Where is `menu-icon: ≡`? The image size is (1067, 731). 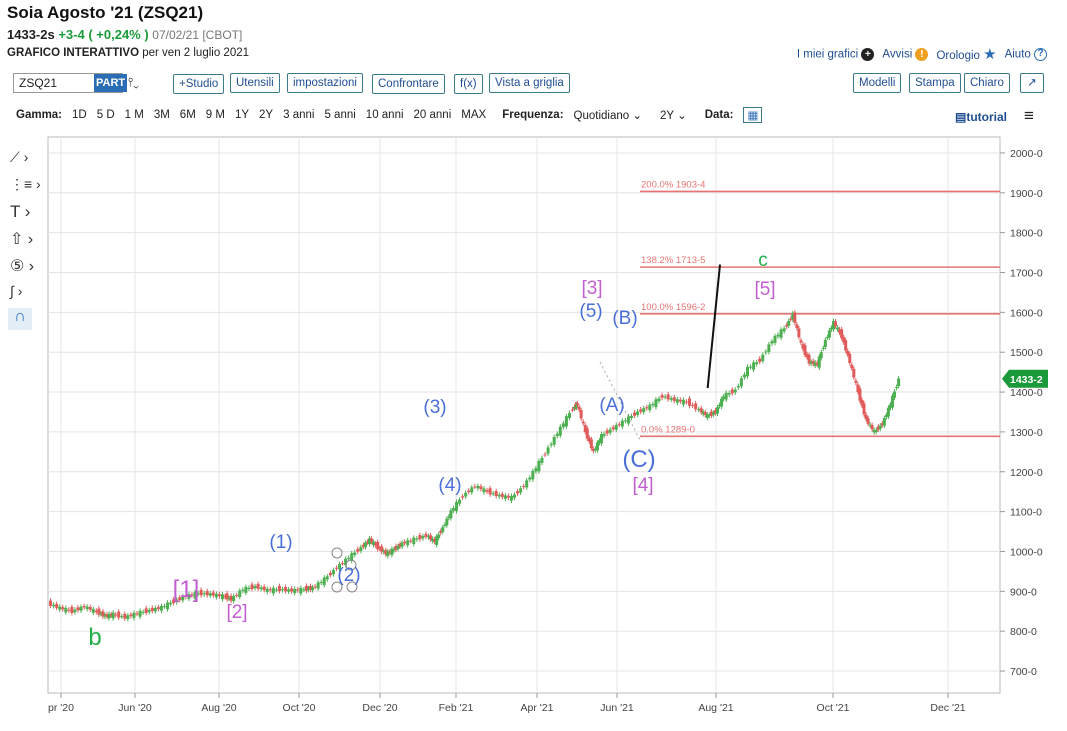
menu-icon: ≡ is located at coordinates (1029, 115).